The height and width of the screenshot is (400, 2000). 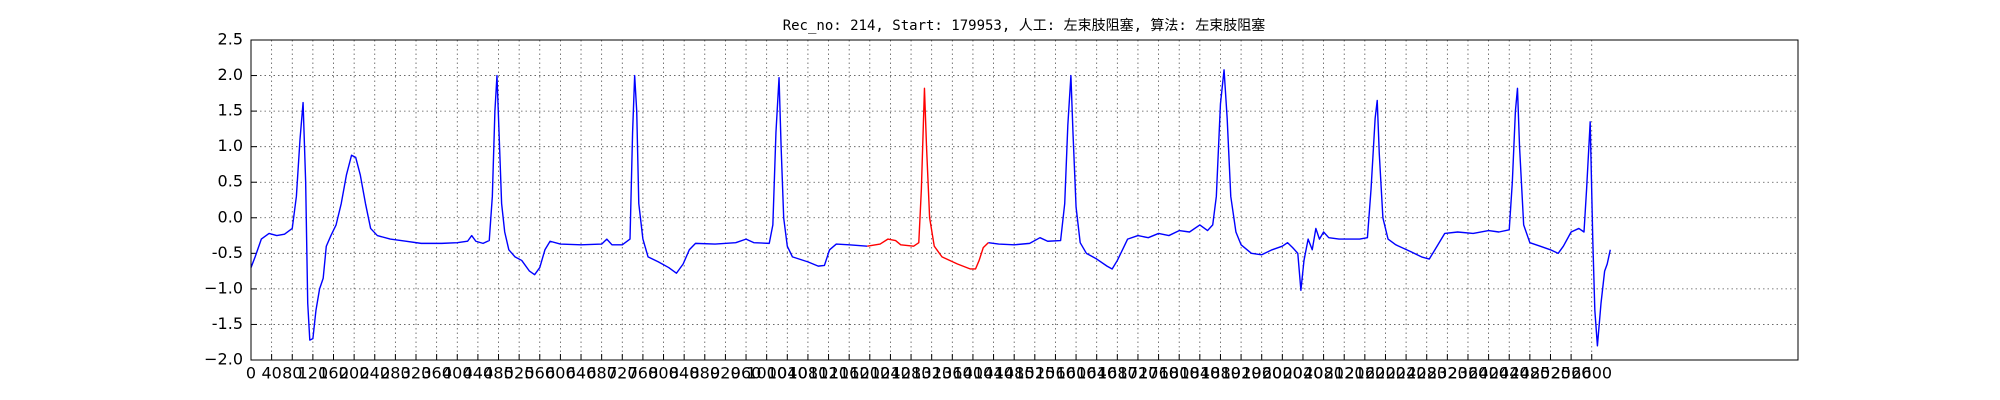 What do you see at coordinates (230, 216) in the screenshot?
I see `y-tick-label: 0.0` at bounding box center [230, 216].